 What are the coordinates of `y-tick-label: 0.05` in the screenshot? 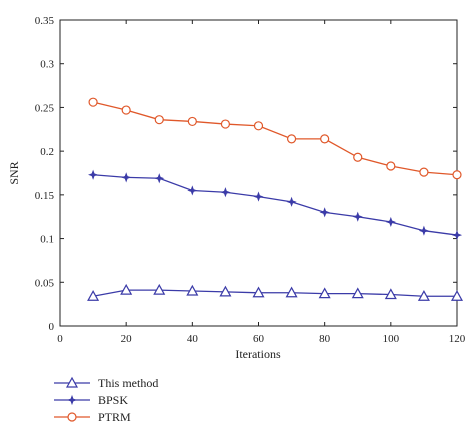 It's located at (45, 283).